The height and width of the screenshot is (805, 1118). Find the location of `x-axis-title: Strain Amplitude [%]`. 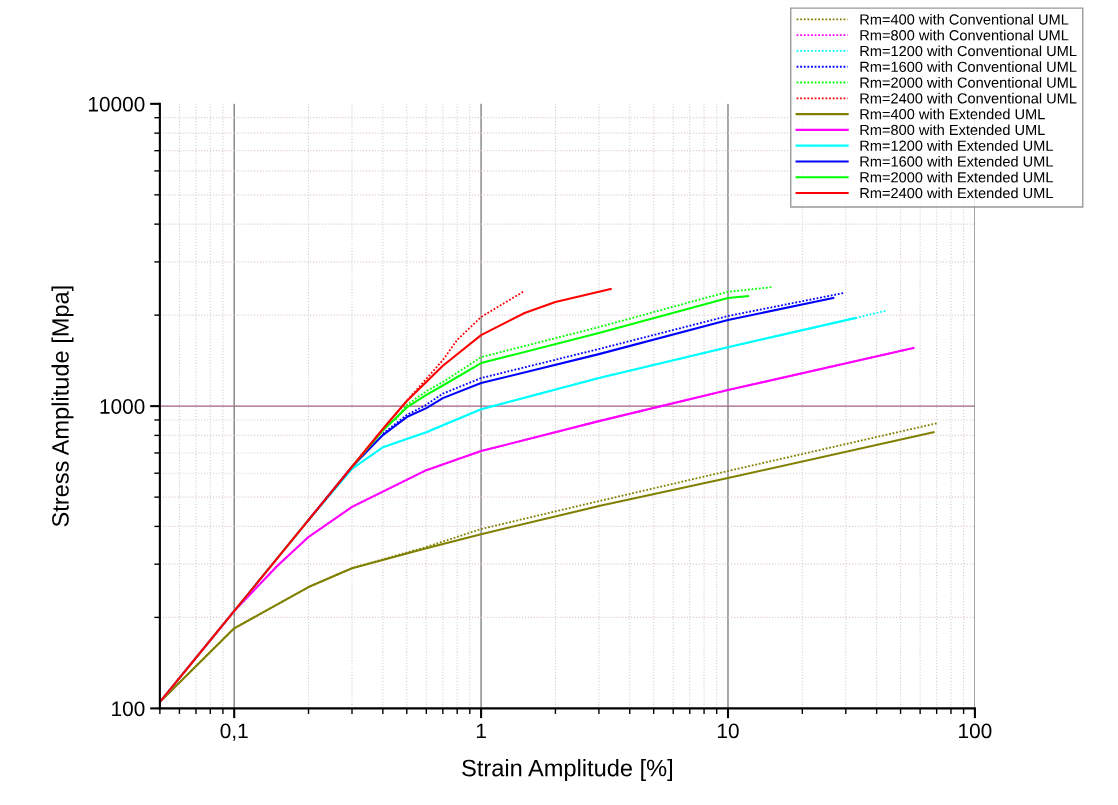

x-axis-title: Strain Amplitude [%] is located at coordinates (567, 770).